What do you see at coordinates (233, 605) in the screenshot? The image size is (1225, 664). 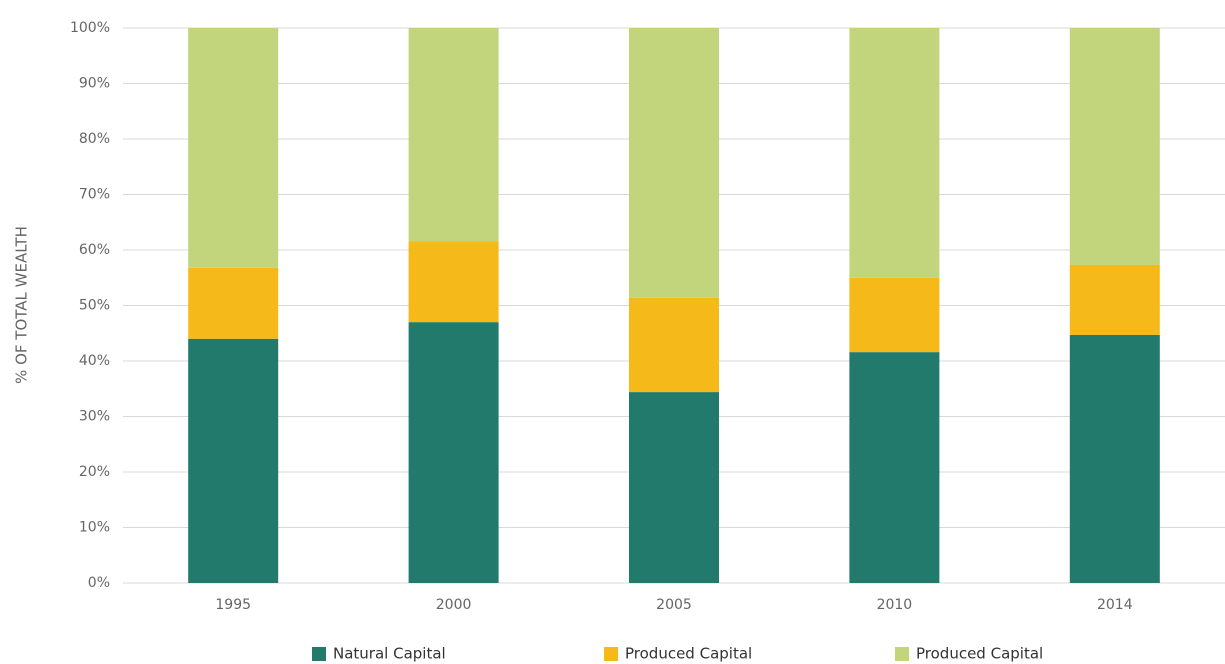 I see `x-tick-label: 1995` at bounding box center [233, 605].